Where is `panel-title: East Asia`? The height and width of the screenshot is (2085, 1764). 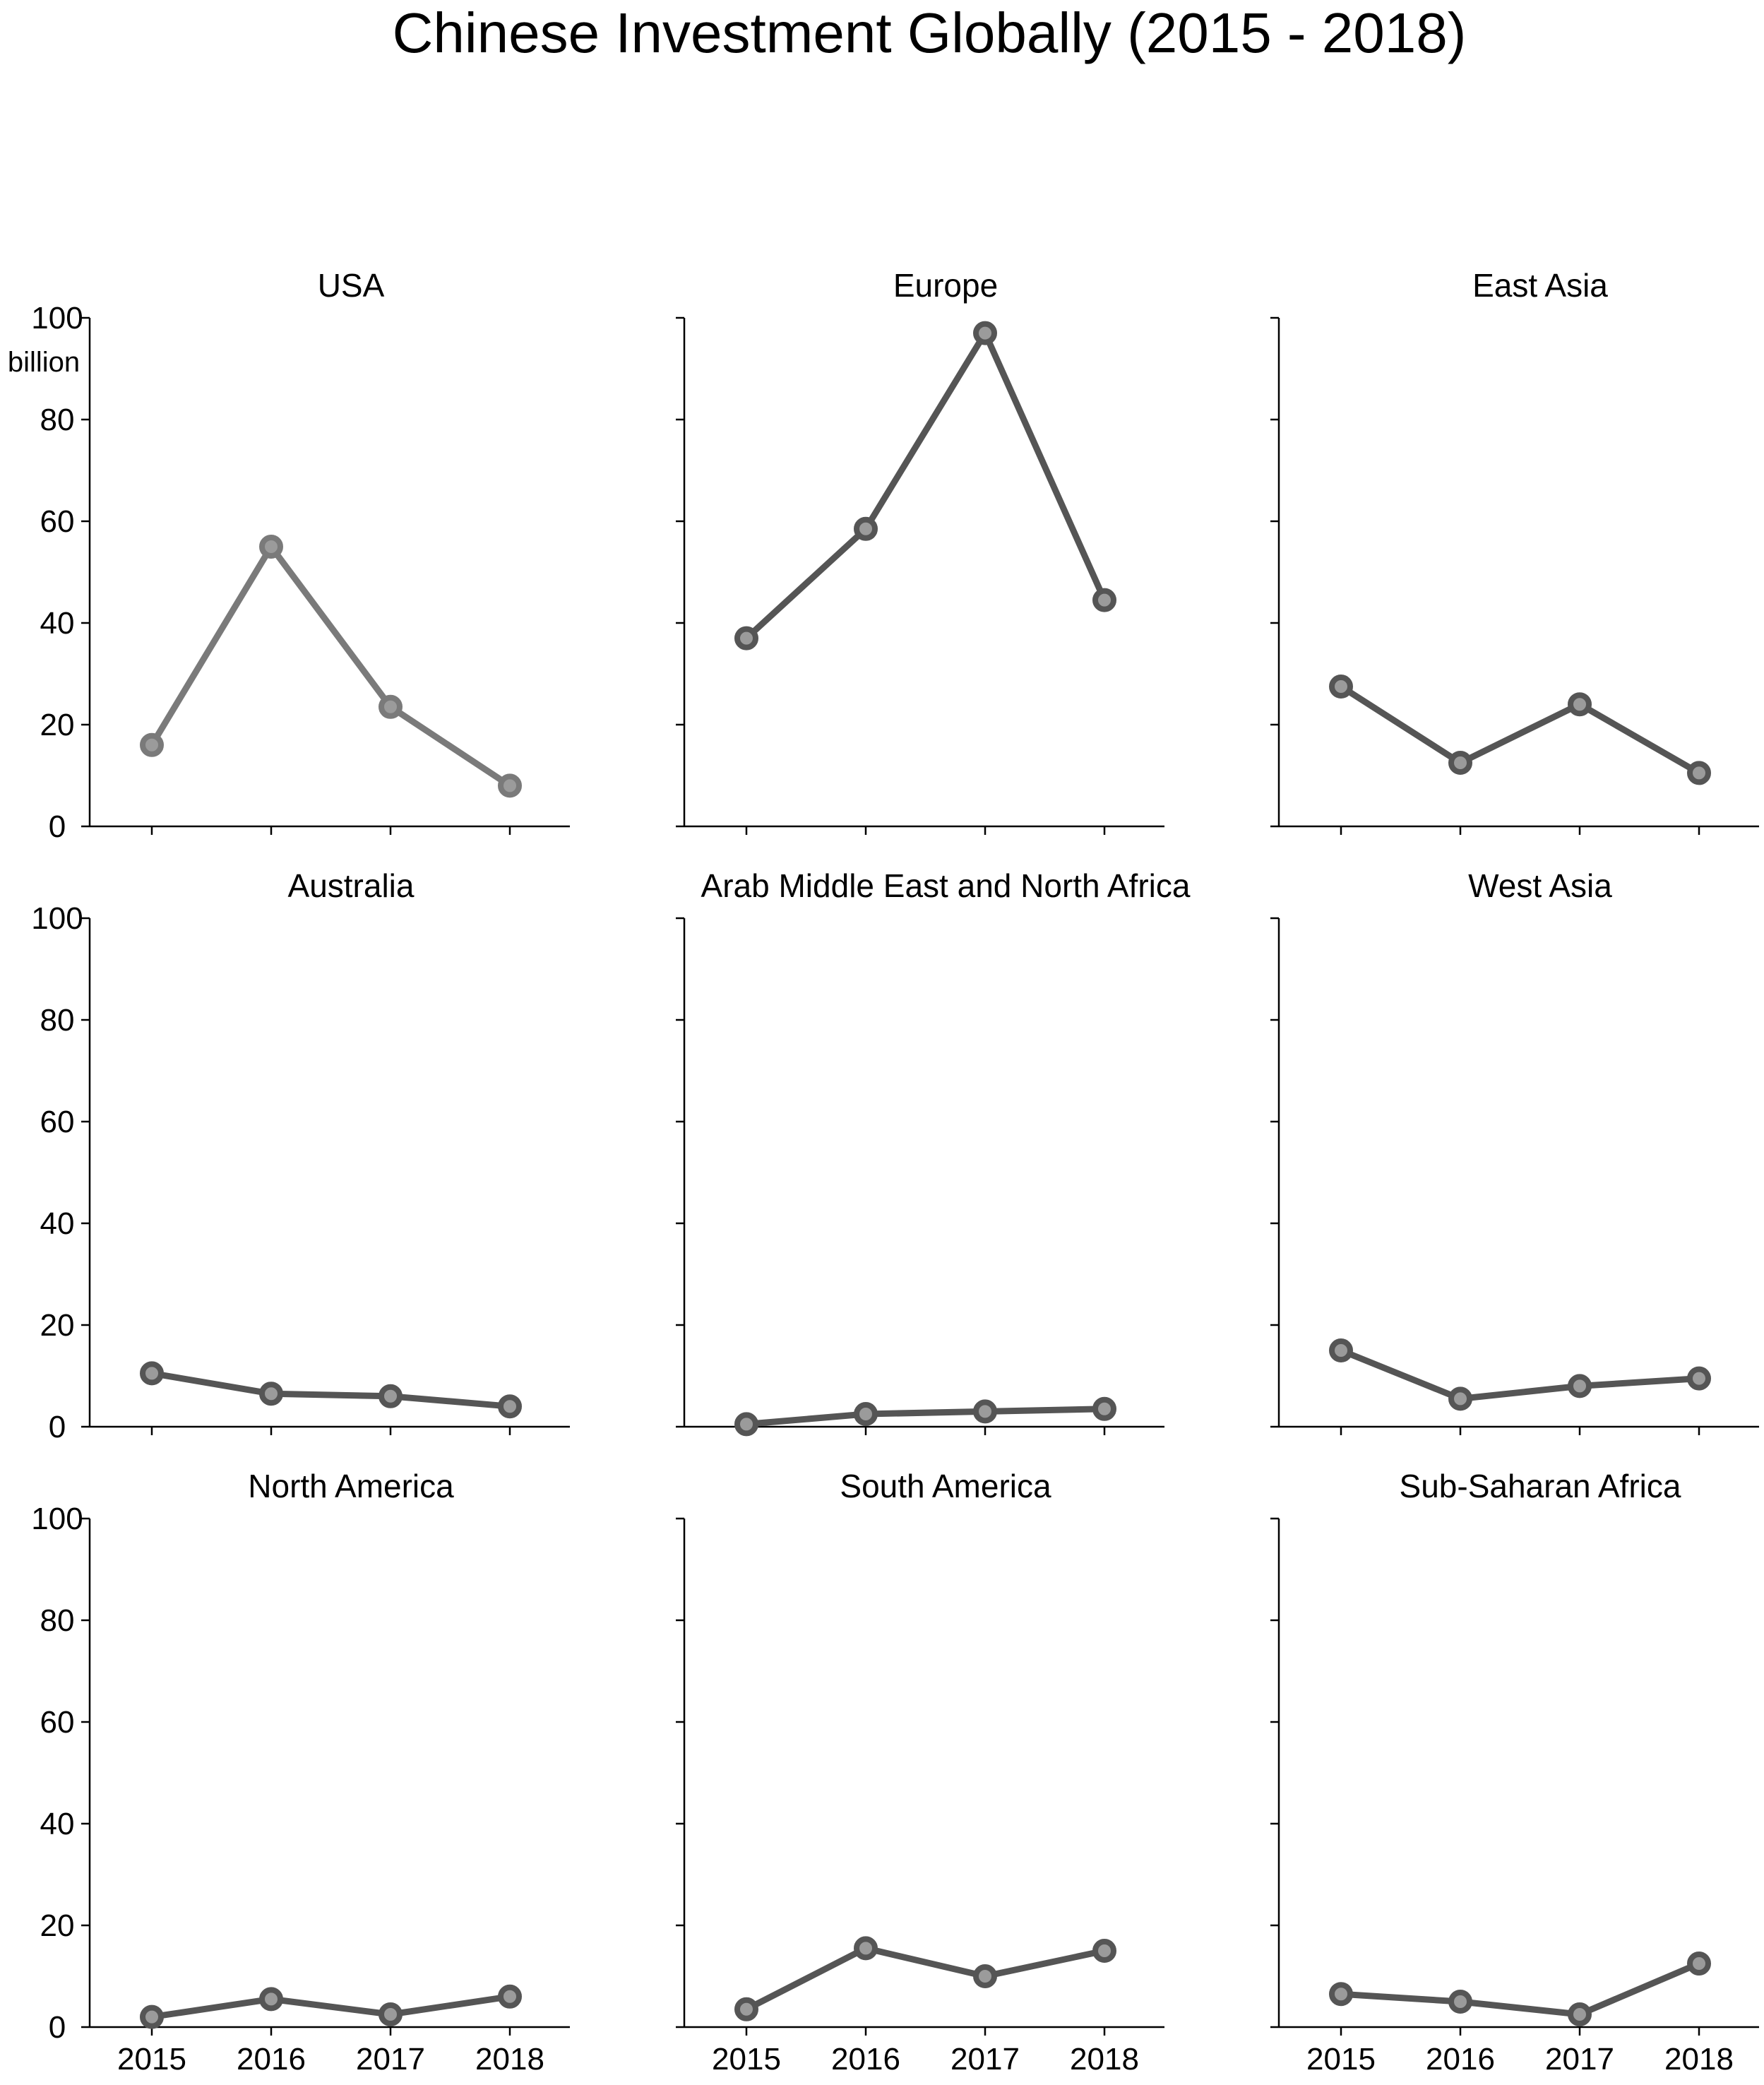 panel-title: East Asia is located at coordinates (1540, 285).